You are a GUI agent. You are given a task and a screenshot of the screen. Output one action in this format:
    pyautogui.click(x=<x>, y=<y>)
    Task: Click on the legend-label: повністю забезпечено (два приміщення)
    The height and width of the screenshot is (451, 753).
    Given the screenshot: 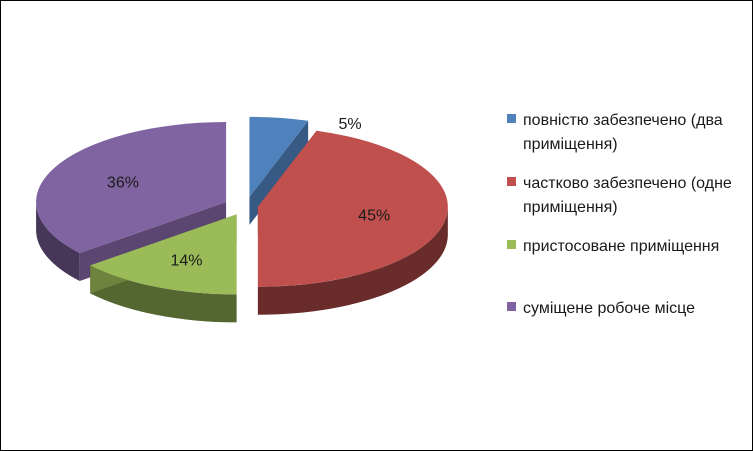 What is the action you would take?
    pyautogui.click(x=623, y=132)
    